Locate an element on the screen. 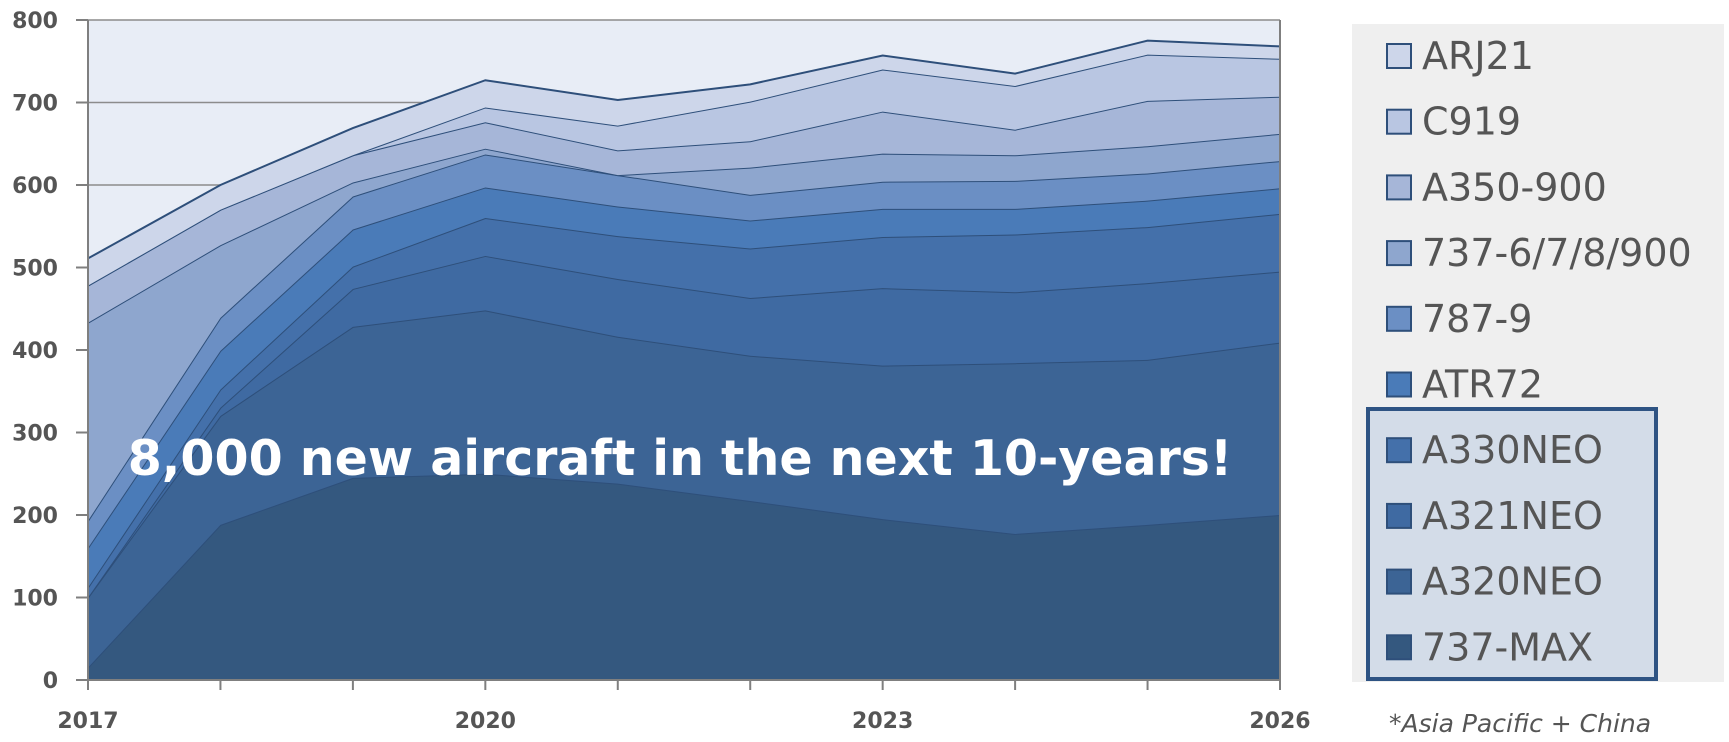 The height and width of the screenshot is (742, 1729). legend-swatch-arj21 is located at coordinates (1399, 56).